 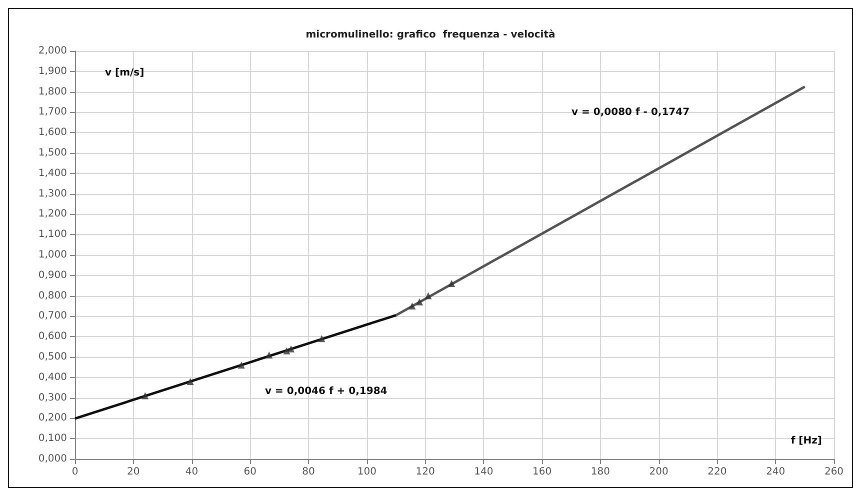 What do you see at coordinates (52, 255) in the screenshot?
I see `y-tick-label: 1,000` at bounding box center [52, 255].